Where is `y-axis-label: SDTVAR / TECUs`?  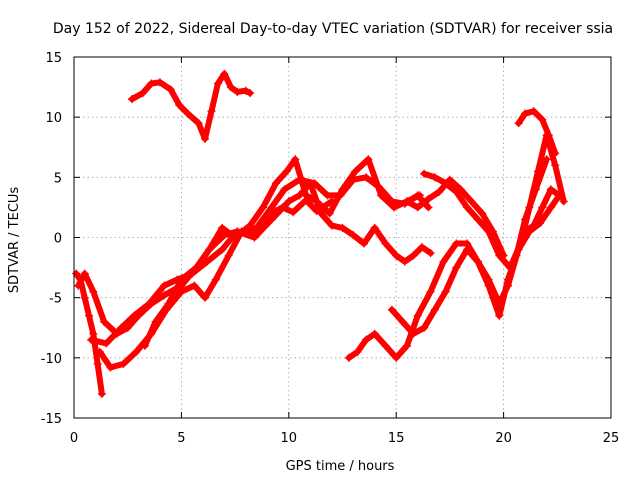
y-axis-label: SDTVAR / TECUs is located at coordinates (14, 240).